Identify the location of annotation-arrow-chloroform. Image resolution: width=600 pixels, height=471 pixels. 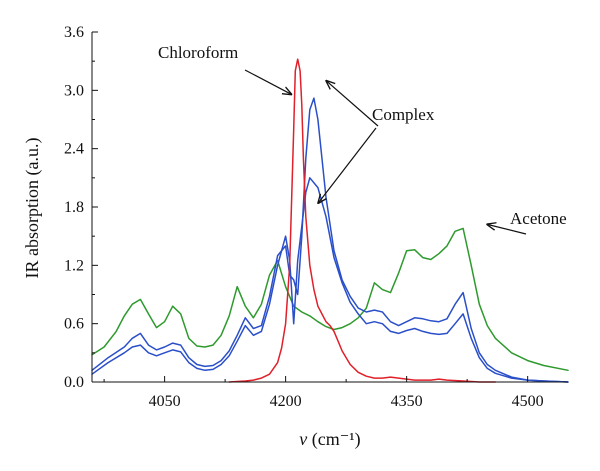
(267, 81).